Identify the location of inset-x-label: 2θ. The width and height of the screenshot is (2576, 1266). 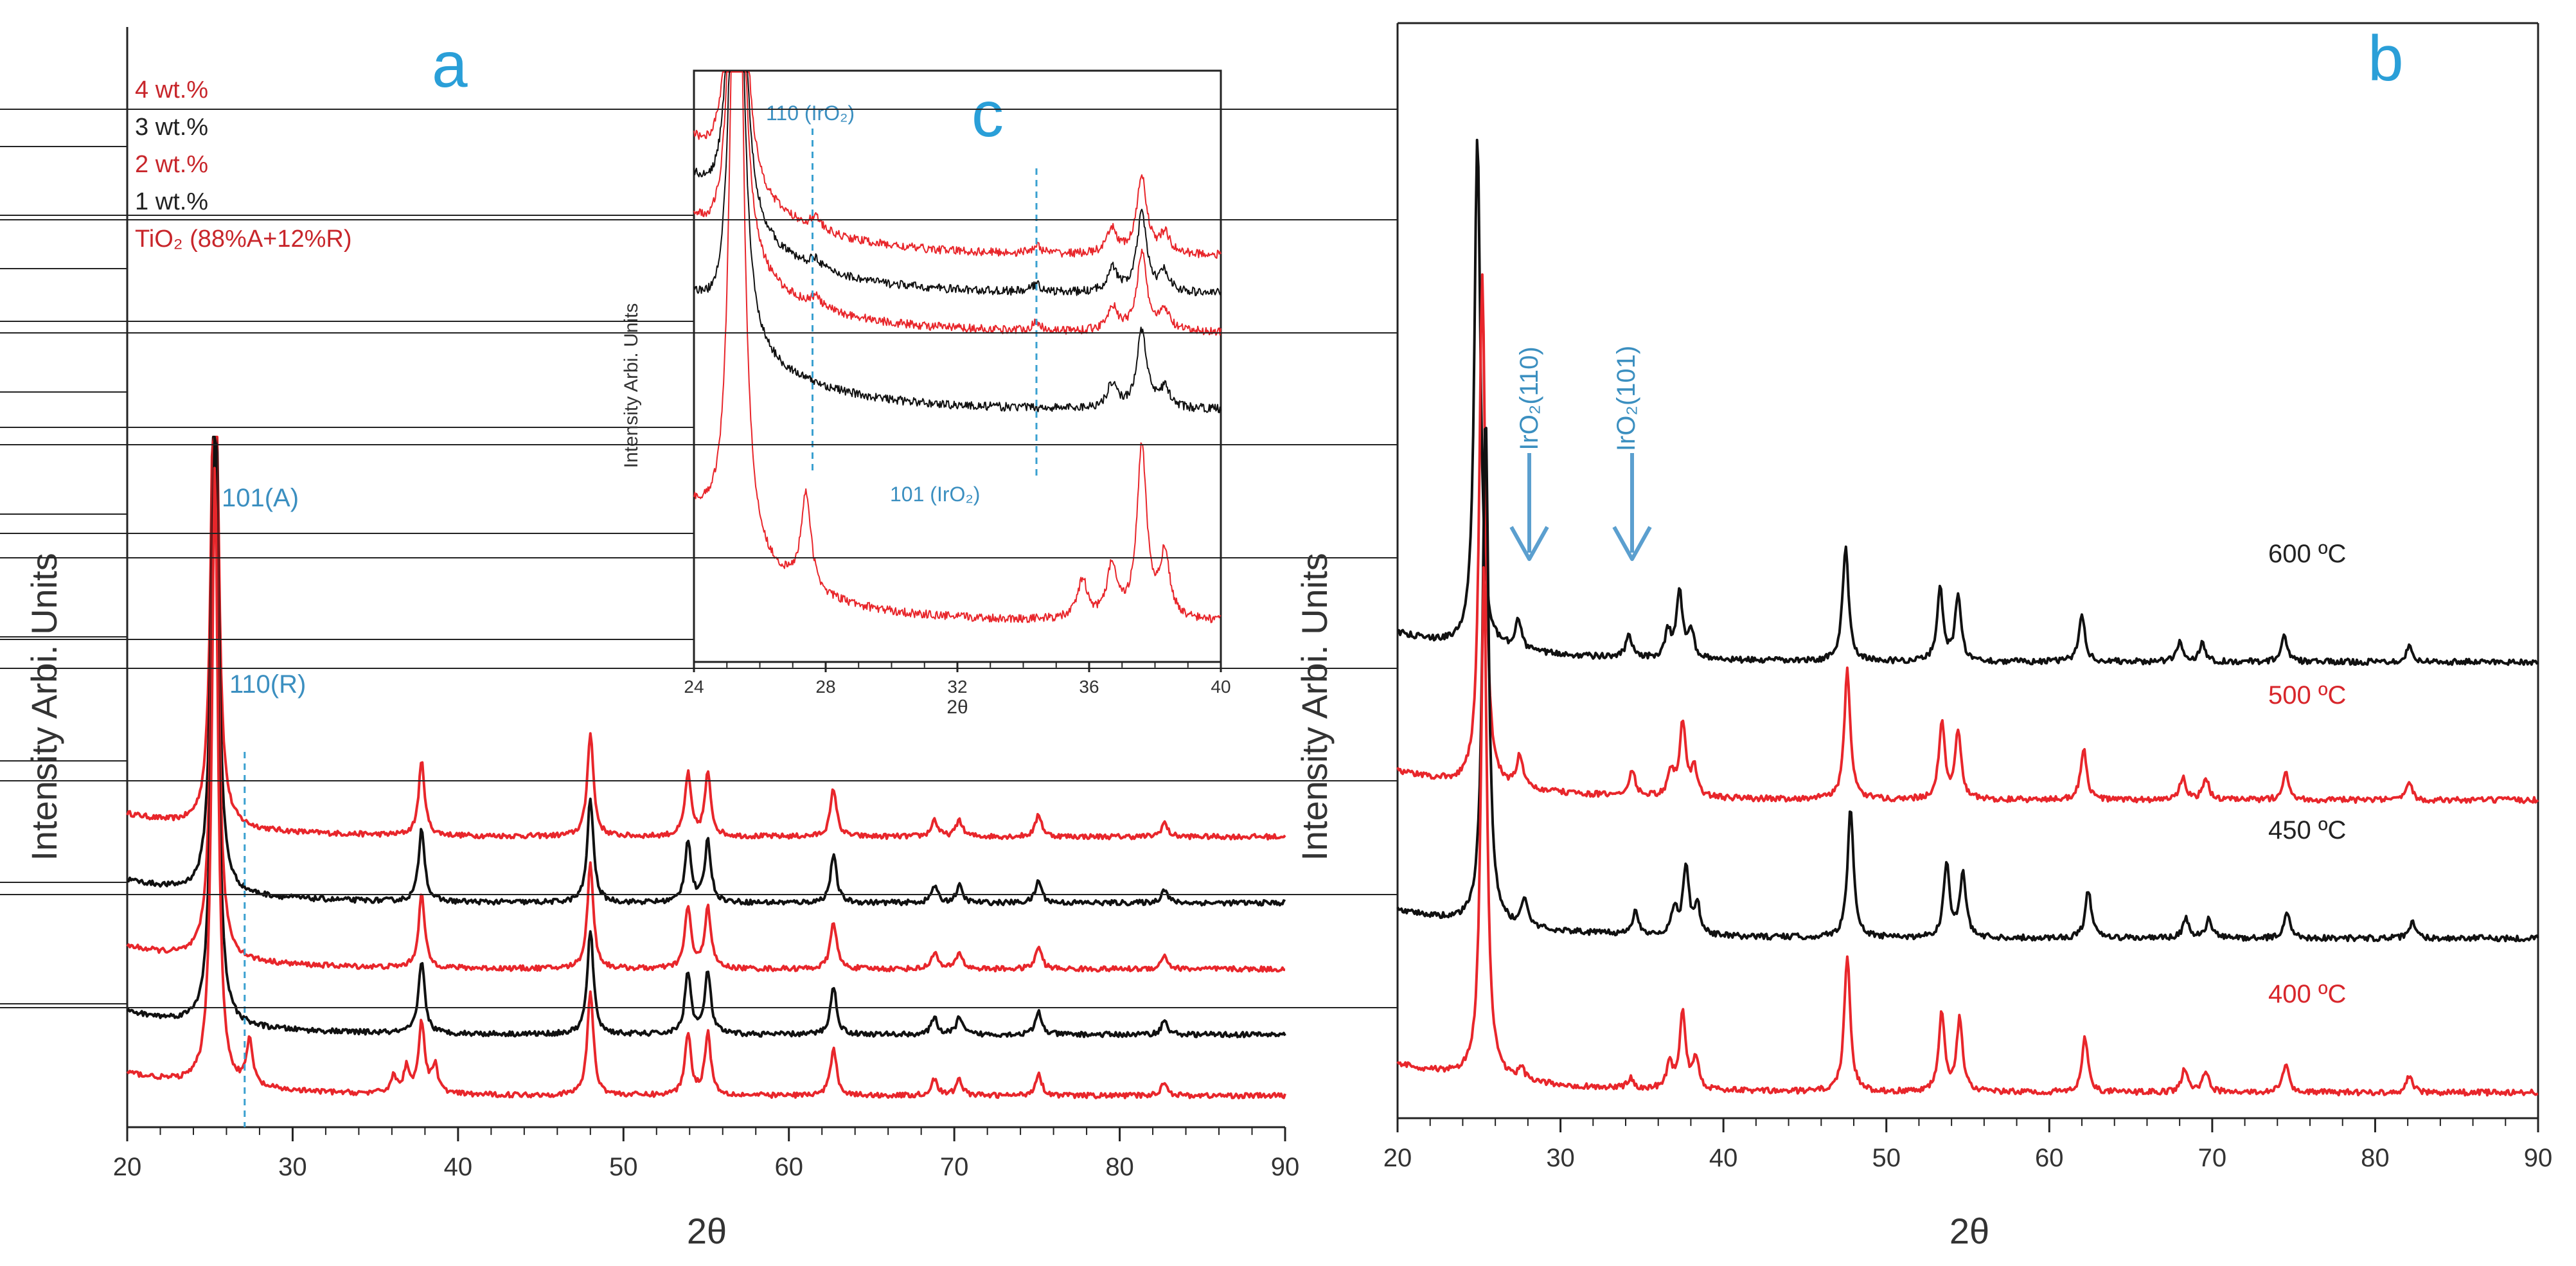
(957, 707).